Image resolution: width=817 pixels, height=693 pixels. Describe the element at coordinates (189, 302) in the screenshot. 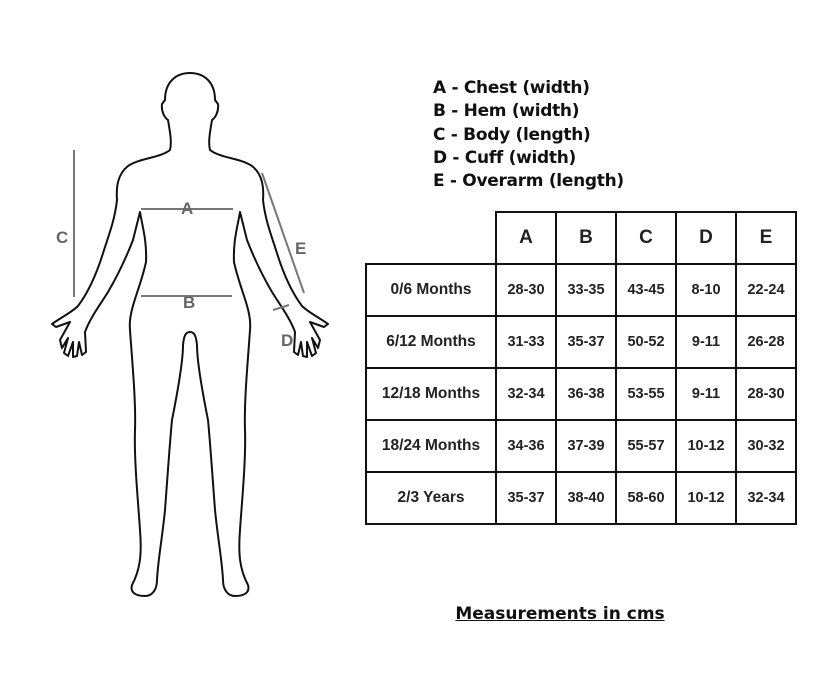

I see `label-b: B` at that location.